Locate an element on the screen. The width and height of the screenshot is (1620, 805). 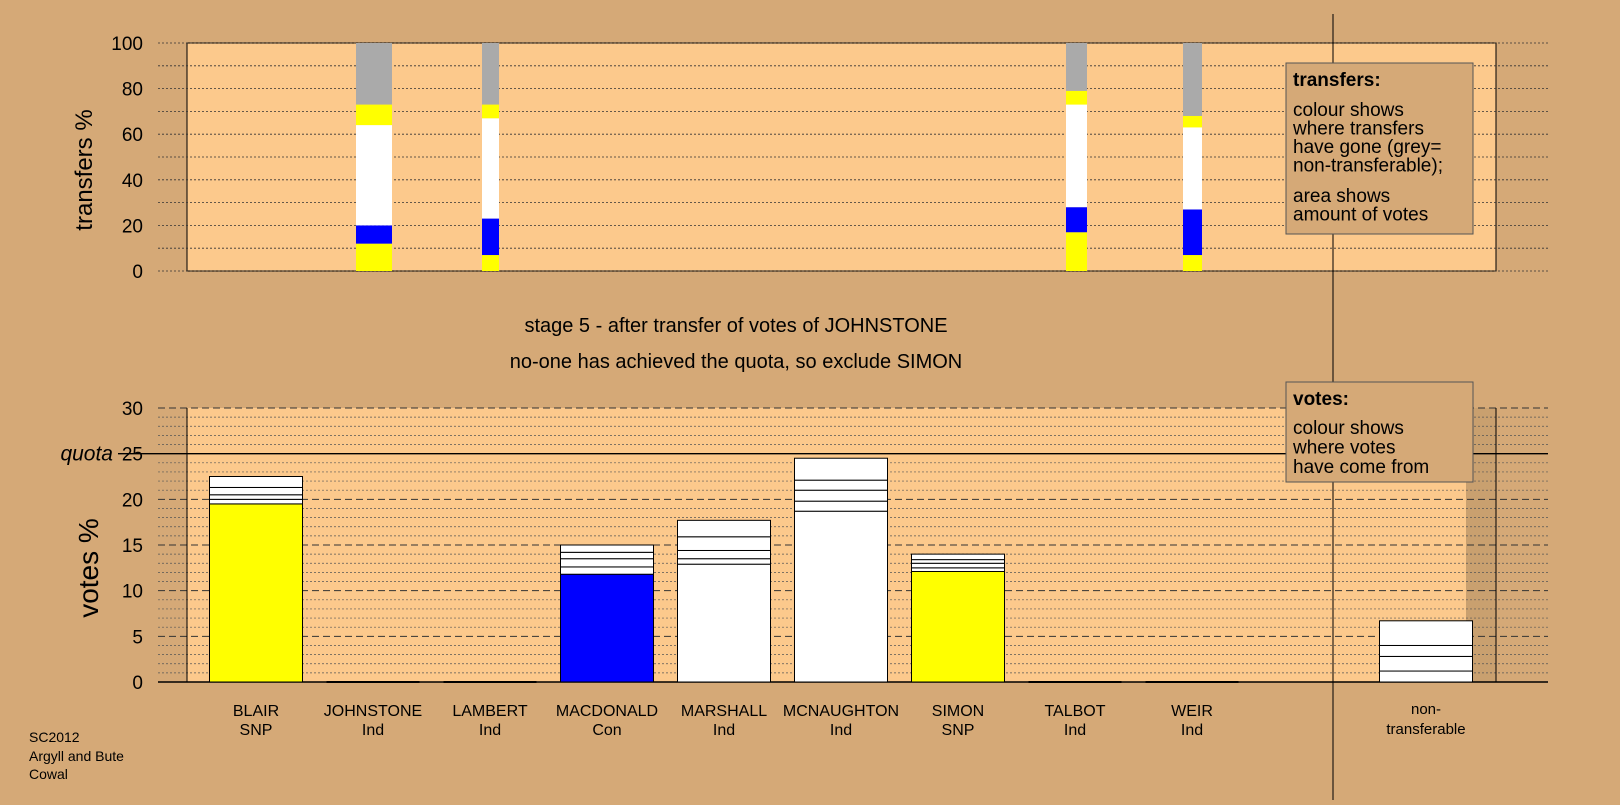
transfers-legend-box is located at coordinates (1379, 148).